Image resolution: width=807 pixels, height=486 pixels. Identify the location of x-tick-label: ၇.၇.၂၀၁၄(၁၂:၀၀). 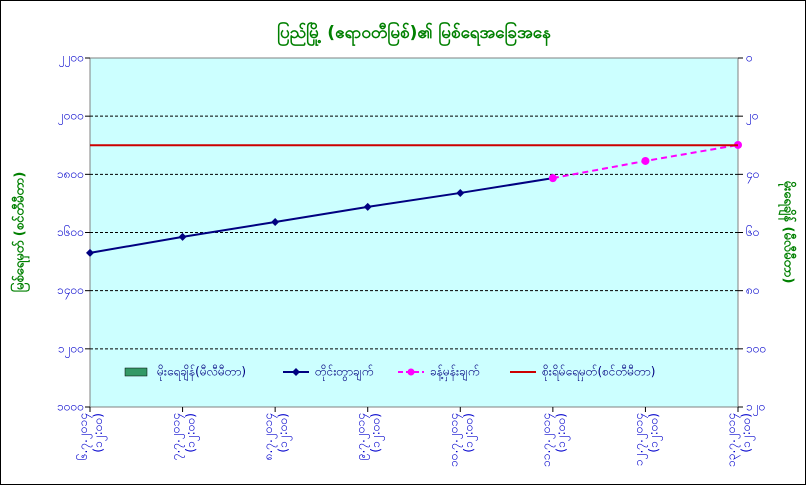
(184, 436).